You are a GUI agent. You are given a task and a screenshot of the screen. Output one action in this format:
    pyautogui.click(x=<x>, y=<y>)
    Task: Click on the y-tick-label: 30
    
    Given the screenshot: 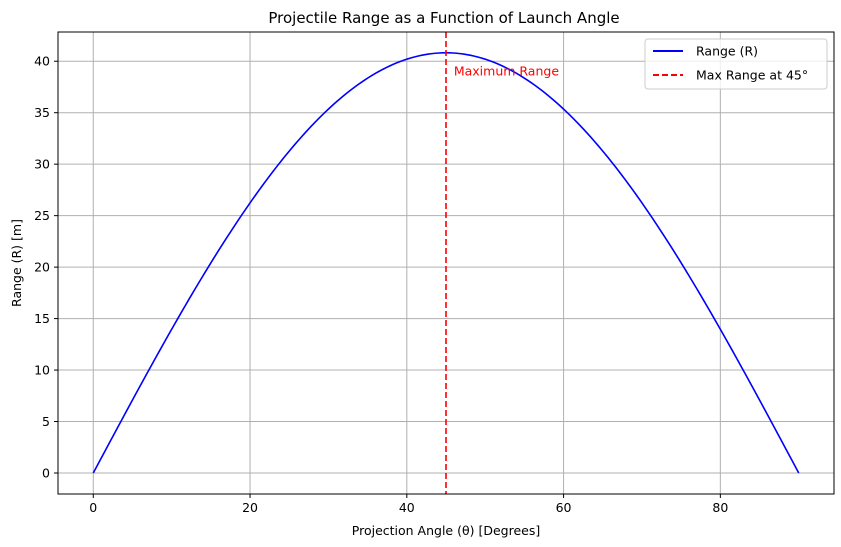 What is the action you would take?
    pyautogui.click(x=42, y=164)
    